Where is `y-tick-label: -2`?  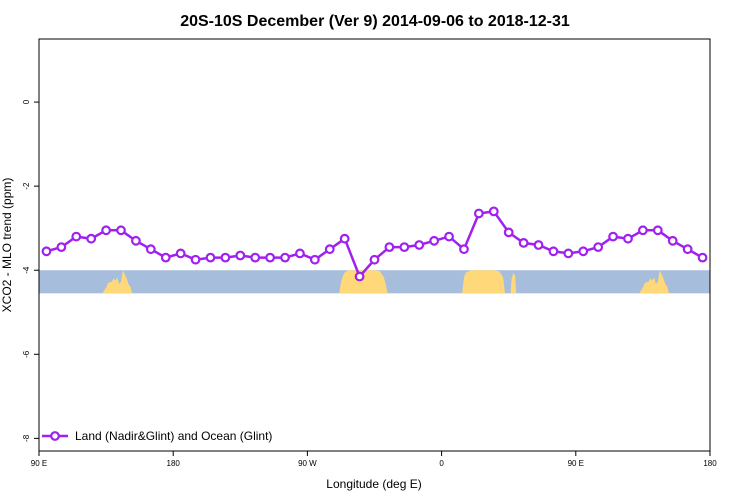
y-tick-label: -2 is located at coordinates (26, 186).